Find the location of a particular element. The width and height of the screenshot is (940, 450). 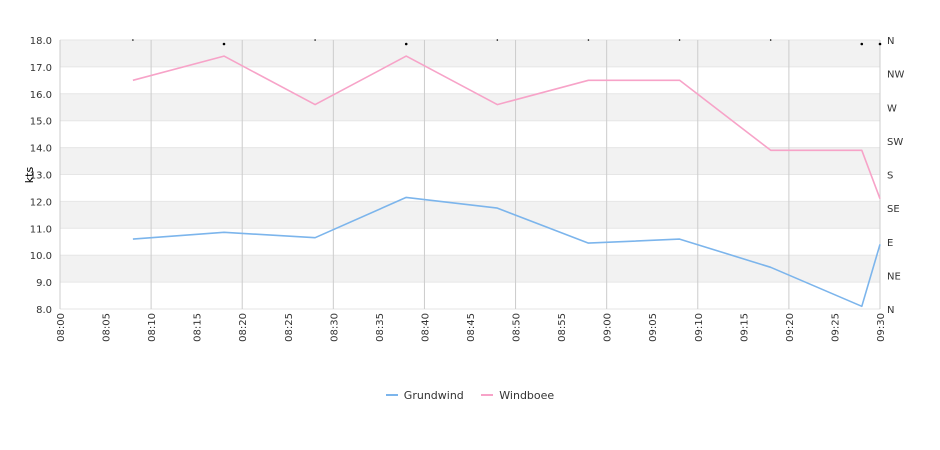

x-tick-label: 08:30 is located at coordinates (334, 327).